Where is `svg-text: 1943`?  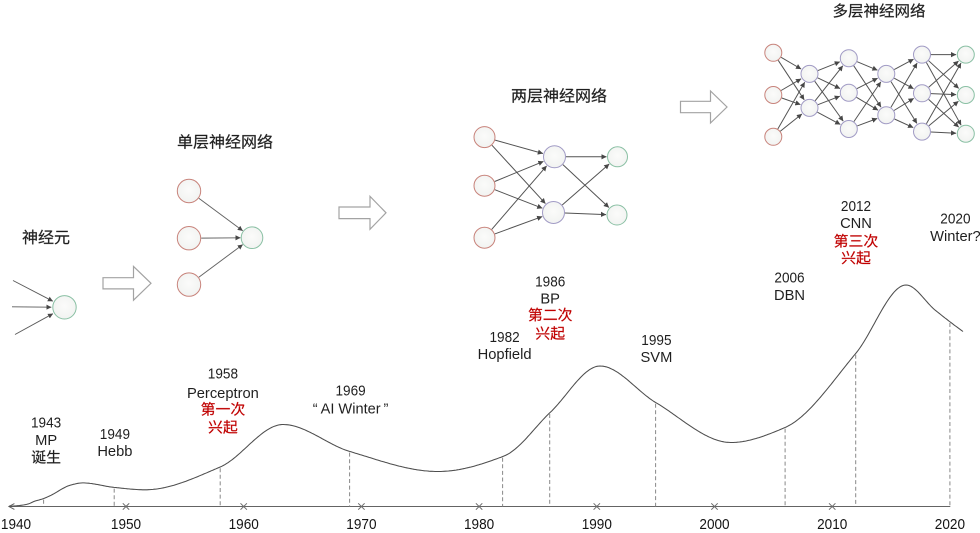 svg-text: 1943 is located at coordinates (46, 424).